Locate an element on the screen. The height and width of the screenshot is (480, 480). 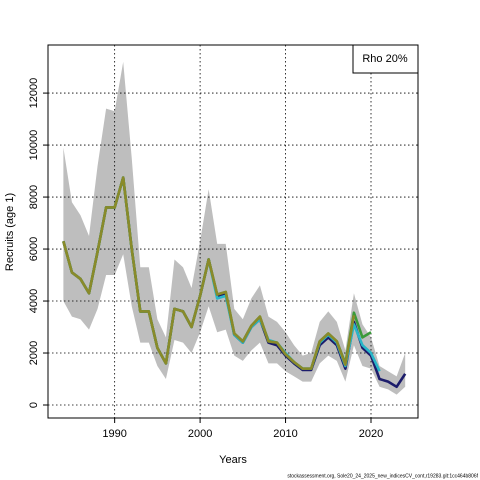
y-tick-label: 2000 is located at coordinates (34, 353).